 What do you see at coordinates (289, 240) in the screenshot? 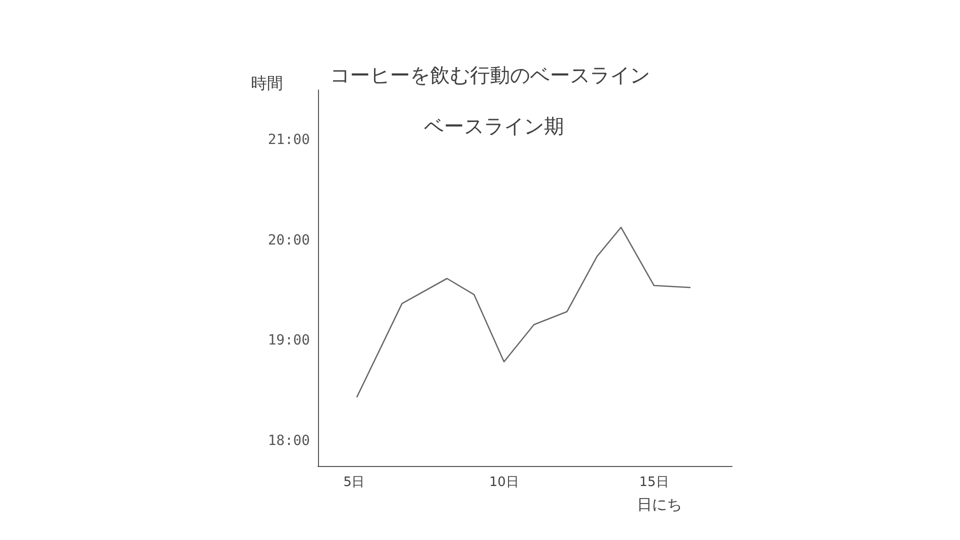
I see `y-tick-label: 20:00` at bounding box center [289, 240].